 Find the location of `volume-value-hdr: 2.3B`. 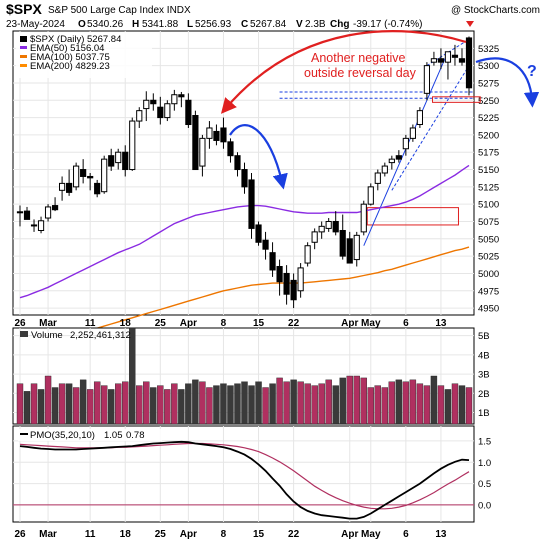

volume-value-hdr: 2.3B is located at coordinates (315, 24).